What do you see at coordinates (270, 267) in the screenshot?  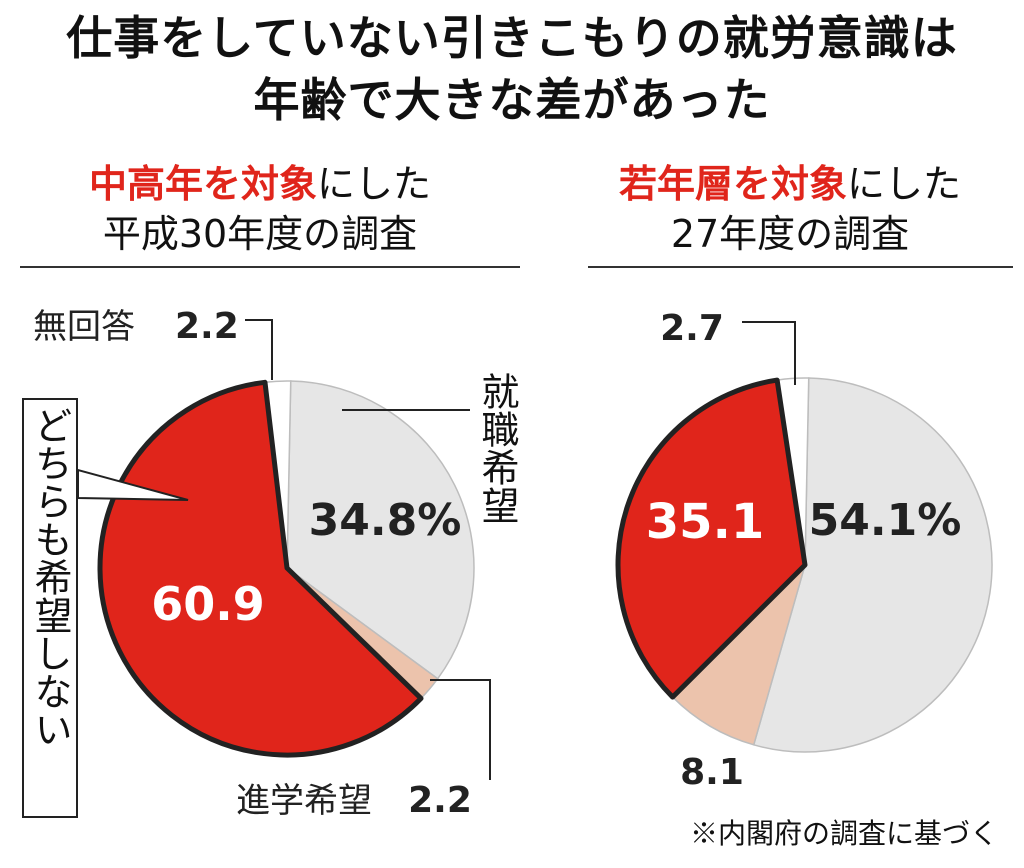 I see `left-header-rule` at bounding box center [270, 267].